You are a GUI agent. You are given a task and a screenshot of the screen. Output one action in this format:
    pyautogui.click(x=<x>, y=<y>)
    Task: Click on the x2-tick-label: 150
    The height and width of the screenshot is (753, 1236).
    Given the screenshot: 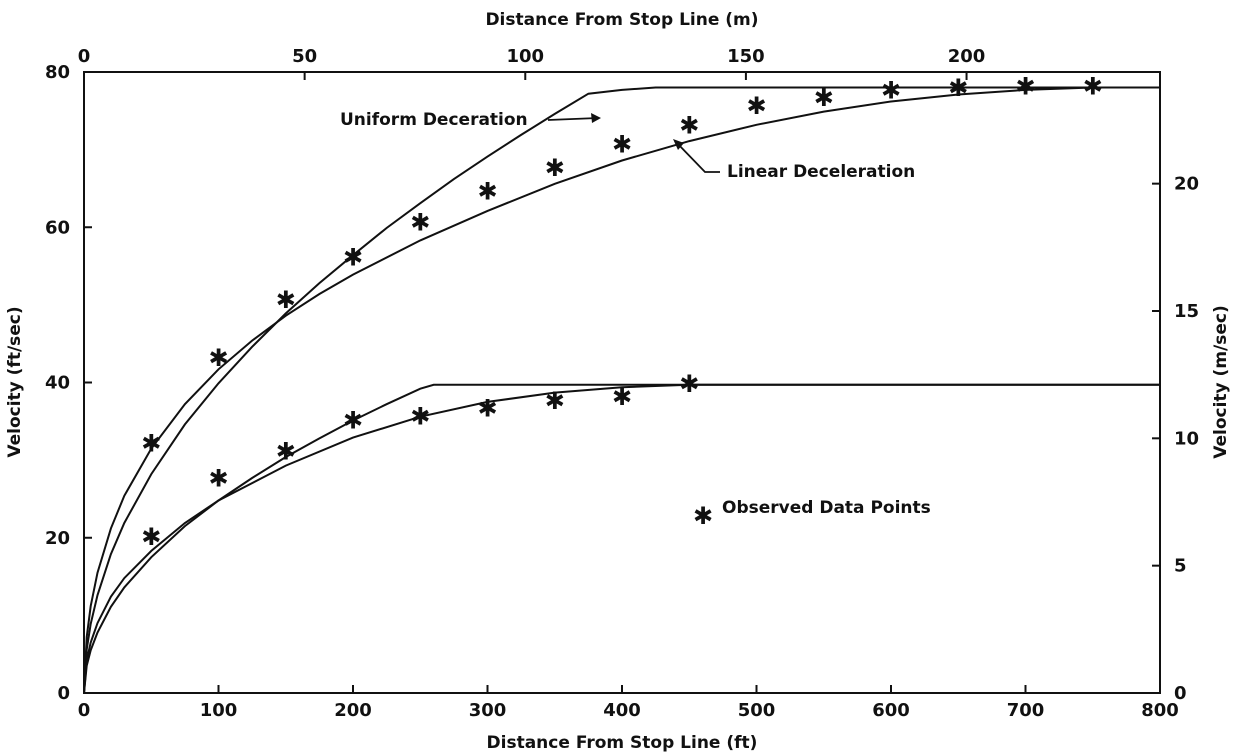 What is the action you would take?
    pyautogui.click(x=746, y=56)
    